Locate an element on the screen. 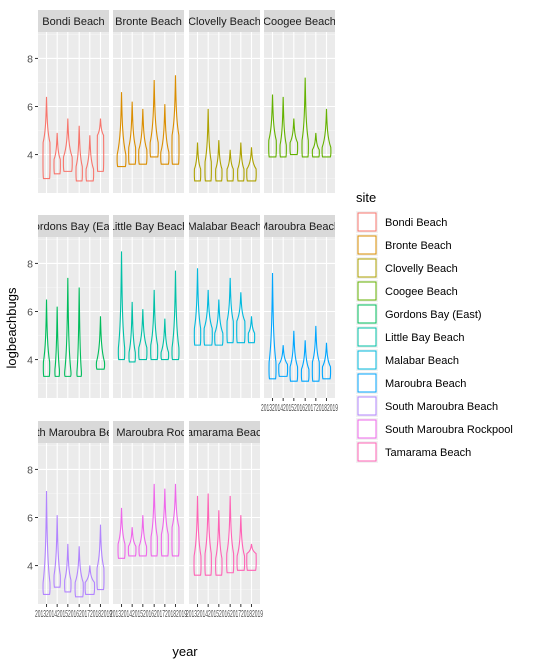 The width and height of the screenshot is (542, 670). panel-bondi-beach: Bondi Beach is located at coordinates (73, 101).